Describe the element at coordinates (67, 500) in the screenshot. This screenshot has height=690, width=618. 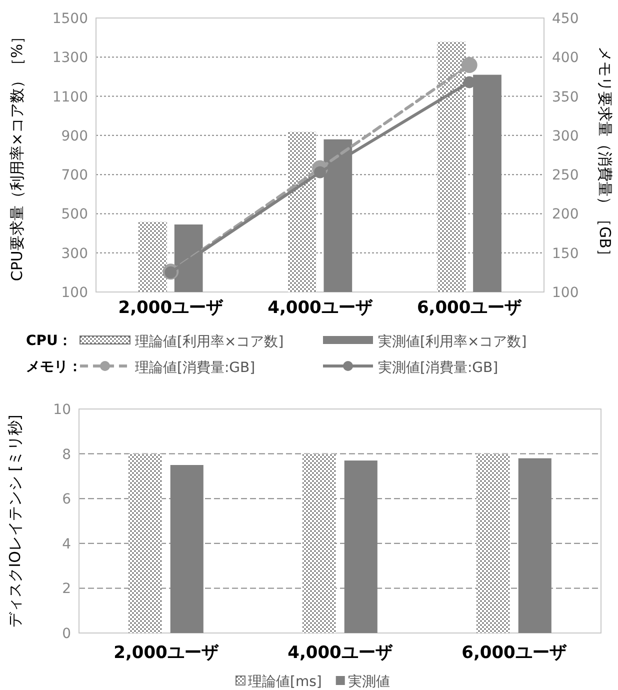
I see `y-tick-label: 6` at that location.